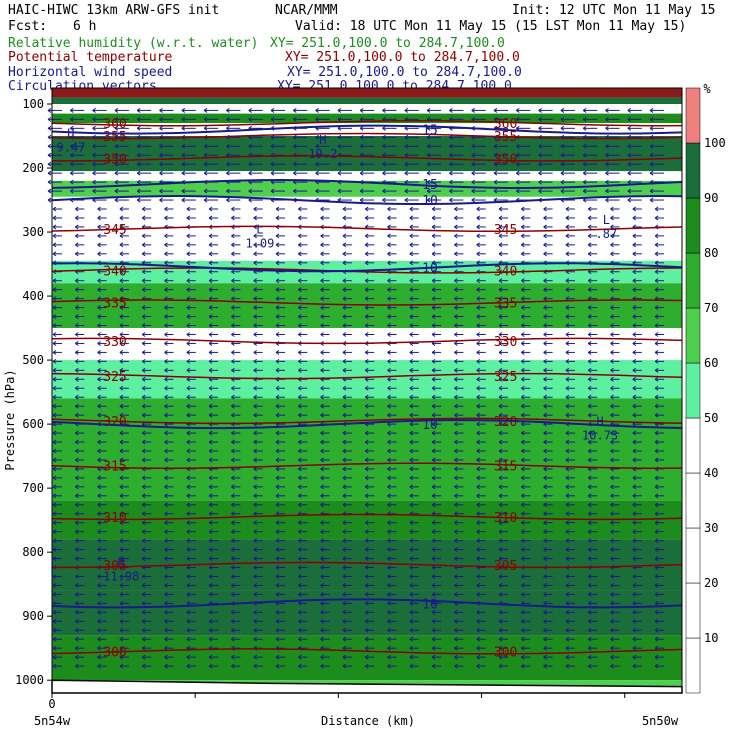 This screenshot has height=740, width=740. What do you see at coordinates (33, 488) in the screenshot?
I see `y-tick-label: 700` at bounding box center [33, 488].